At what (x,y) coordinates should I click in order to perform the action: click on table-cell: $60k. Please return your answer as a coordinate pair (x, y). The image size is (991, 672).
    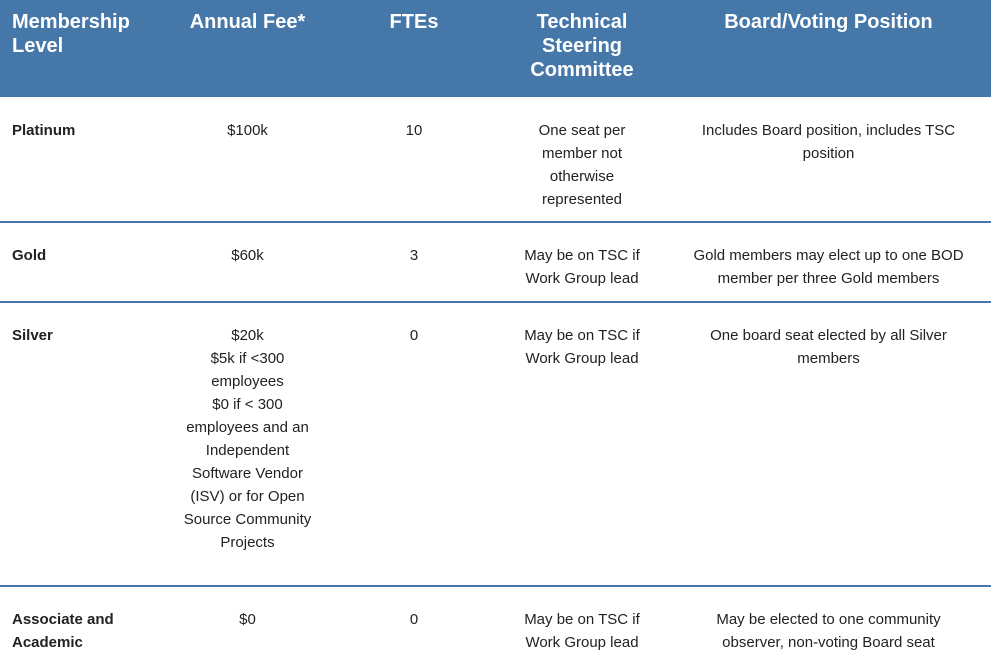
    Looking at the image, I should click on (247, 262).